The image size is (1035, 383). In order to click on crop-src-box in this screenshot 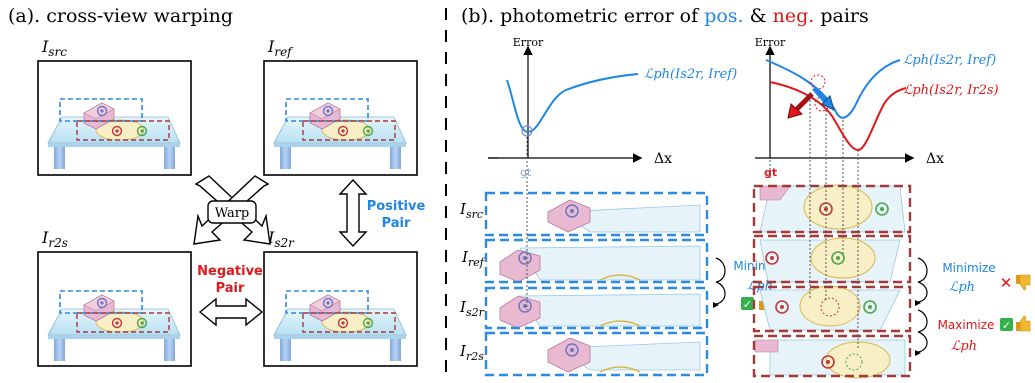, I will do `click(596, 214)`.